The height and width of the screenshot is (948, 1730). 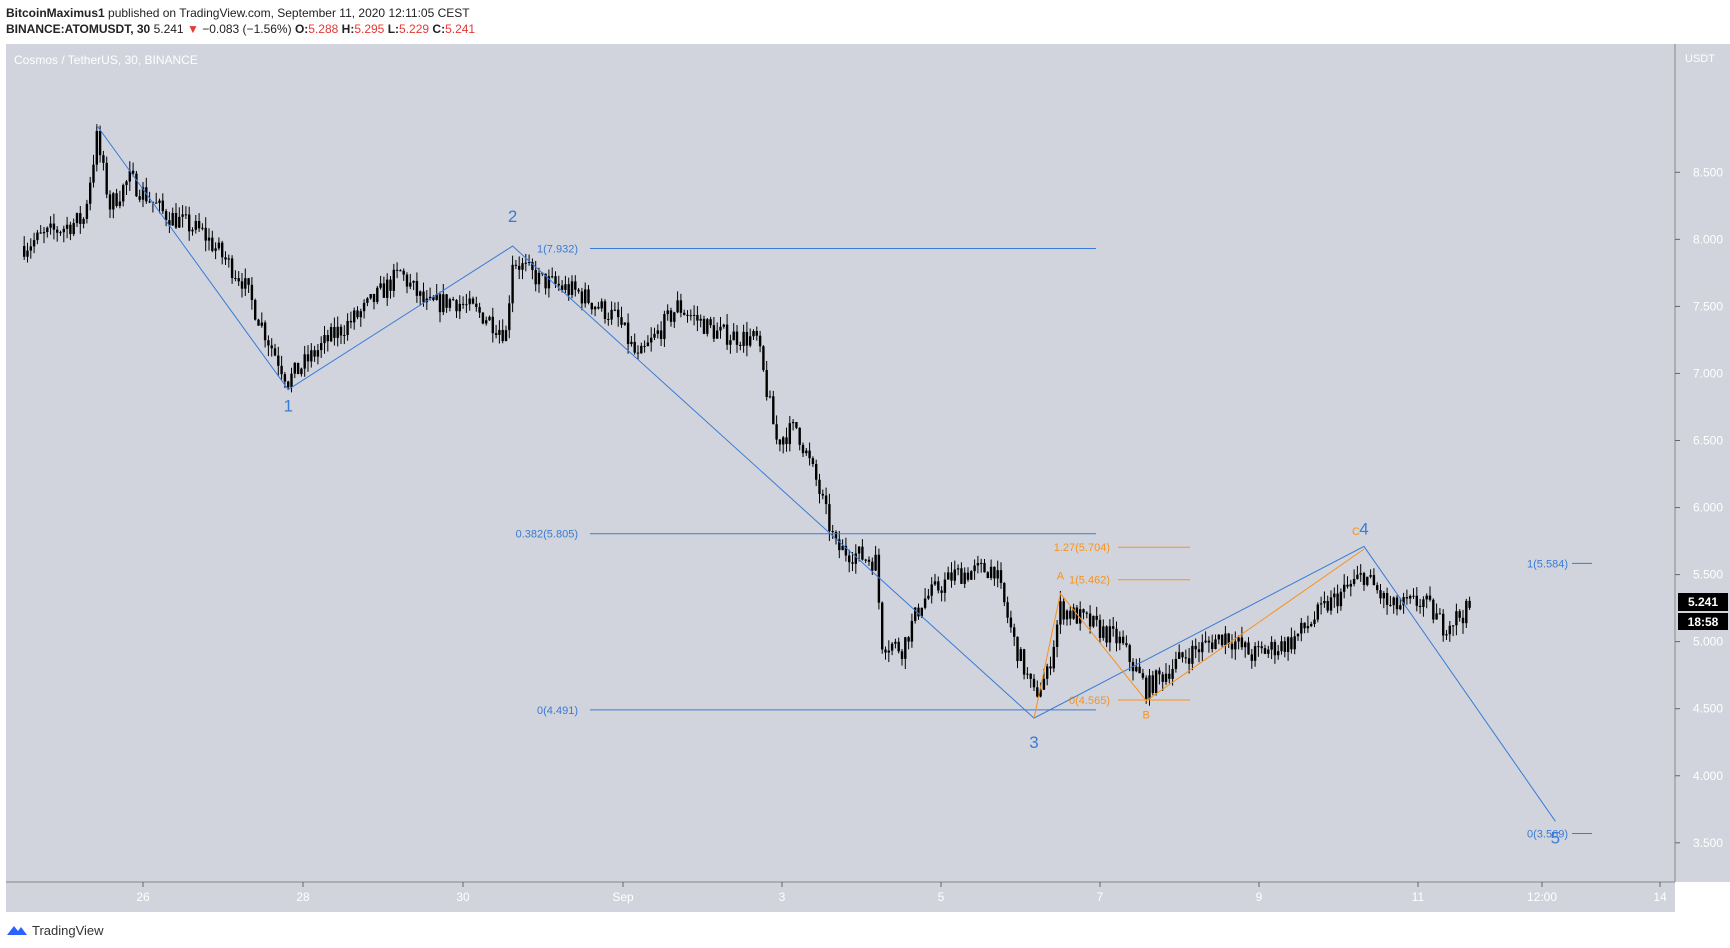 I want to click on y-tick-label: 8.500, so click(x=1708, y=172).